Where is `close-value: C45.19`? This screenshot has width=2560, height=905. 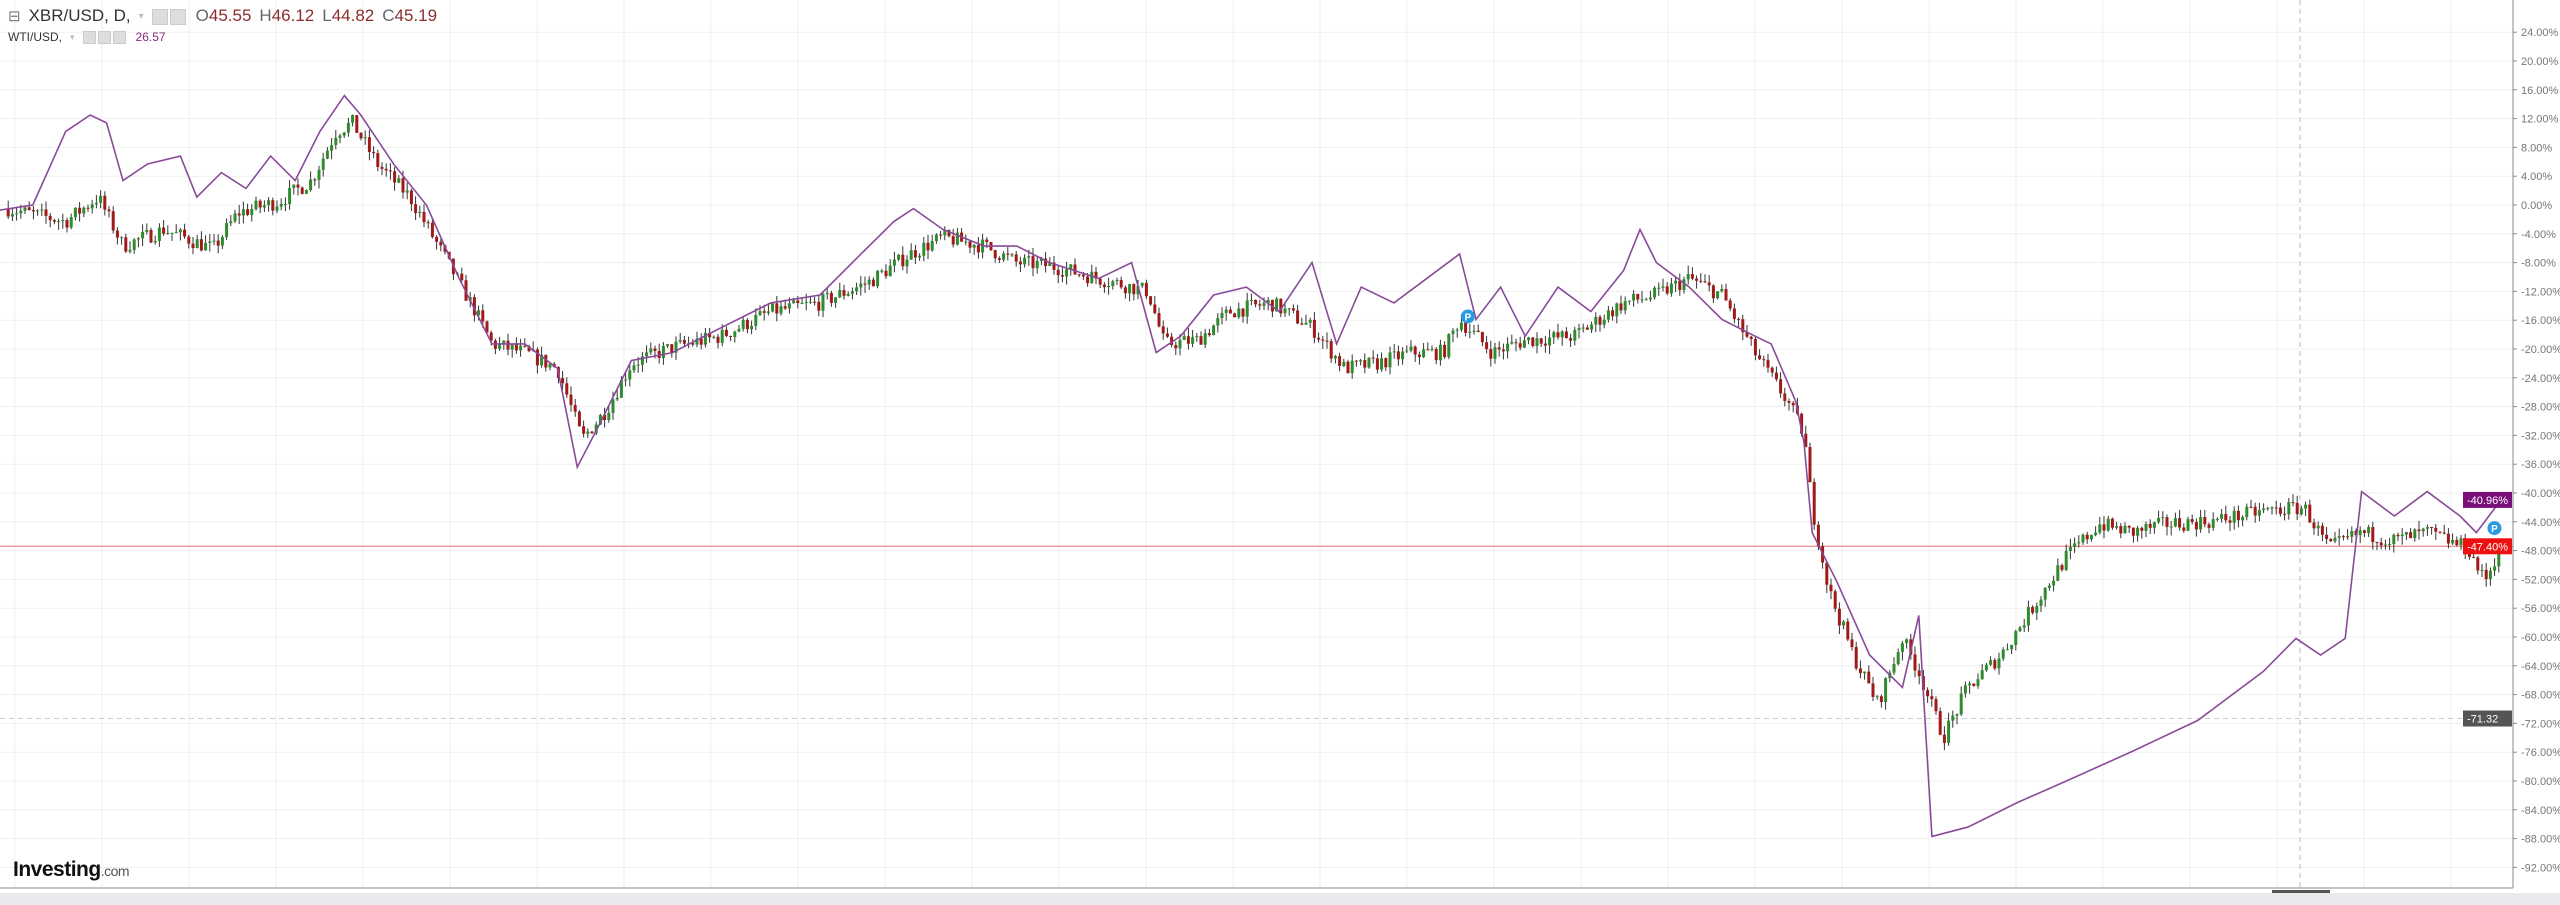
close-value: C45.19 is located at coordinates (410, 15).